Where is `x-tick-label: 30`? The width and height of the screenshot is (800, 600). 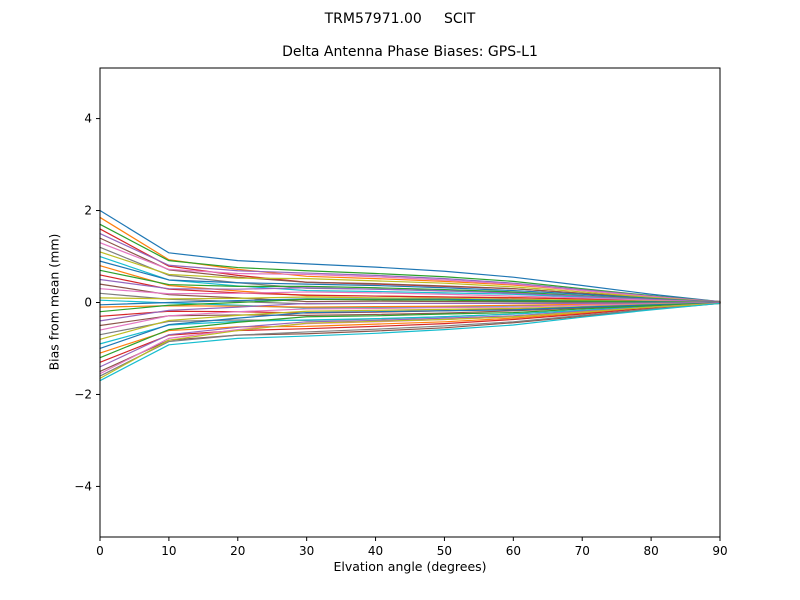
x-tick-label: 30 is located at coordinates (306, 551).